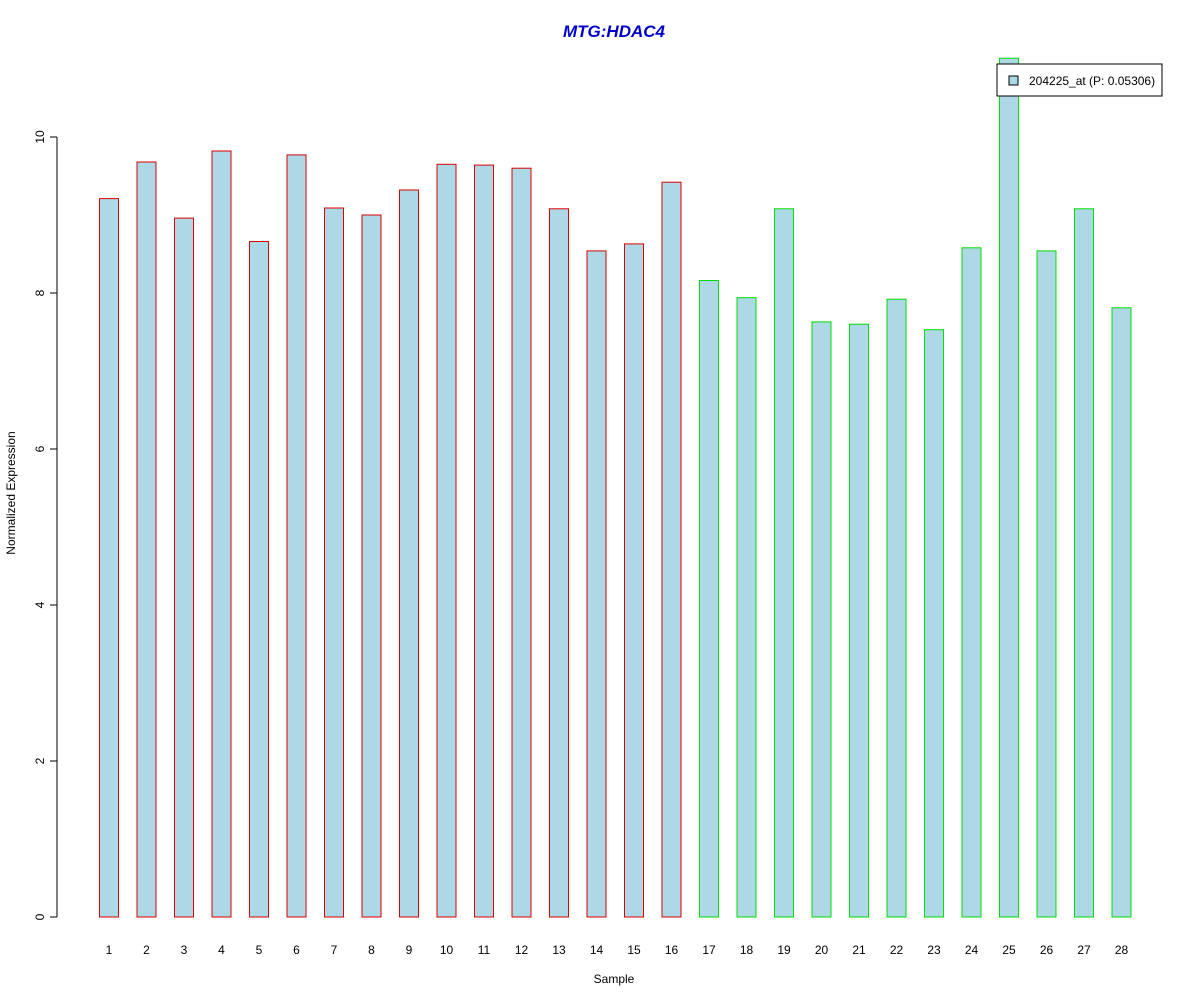 This screenshot has height=1005, width=1200. Describe the element at coordinates (784, 950) in the screenshot. I see `x-tick-label: 19` at that location.